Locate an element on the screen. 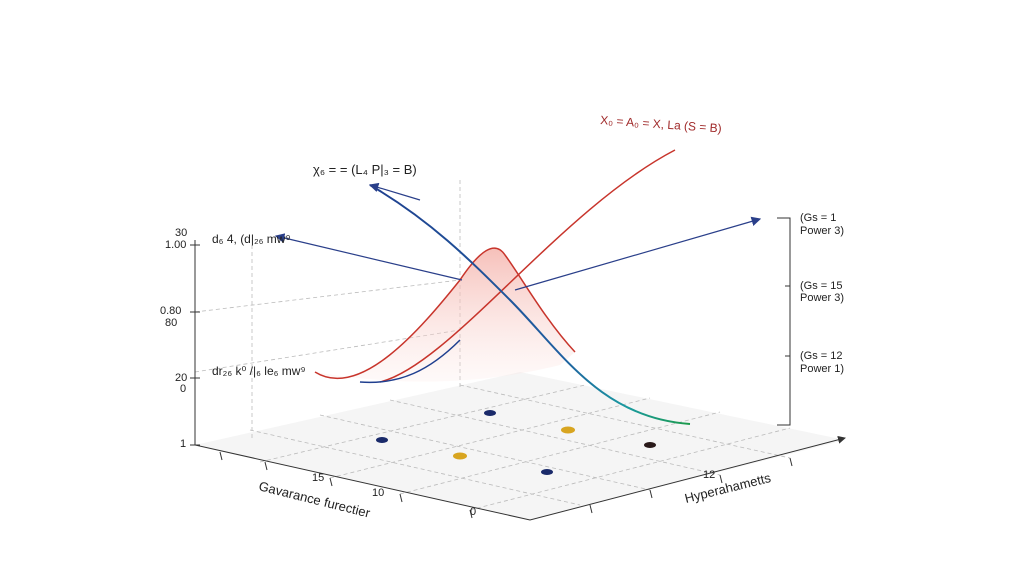 This screenshot has height=585, width=1024. tick-label: 15 is located at coordinates (318, 478).